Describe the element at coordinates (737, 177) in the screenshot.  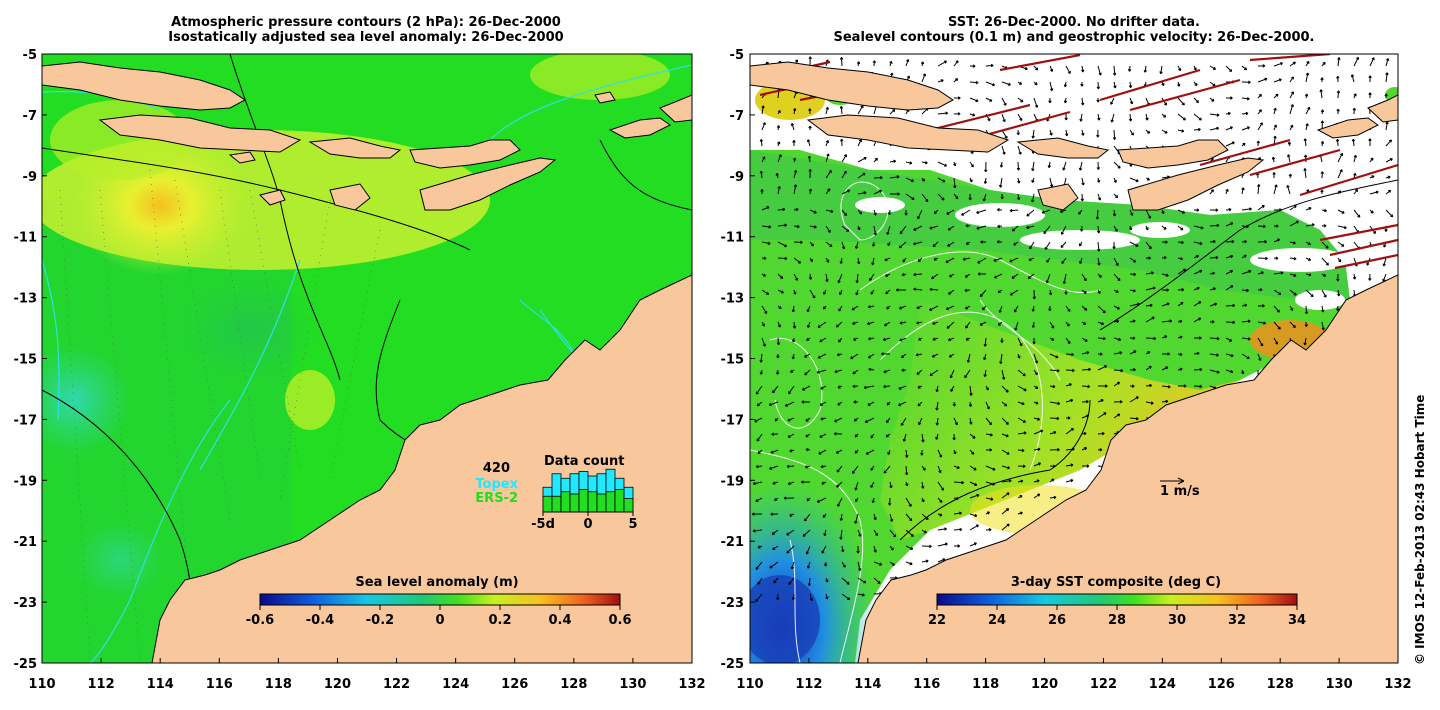
I see `right-y-tick-label: -9` at that location.